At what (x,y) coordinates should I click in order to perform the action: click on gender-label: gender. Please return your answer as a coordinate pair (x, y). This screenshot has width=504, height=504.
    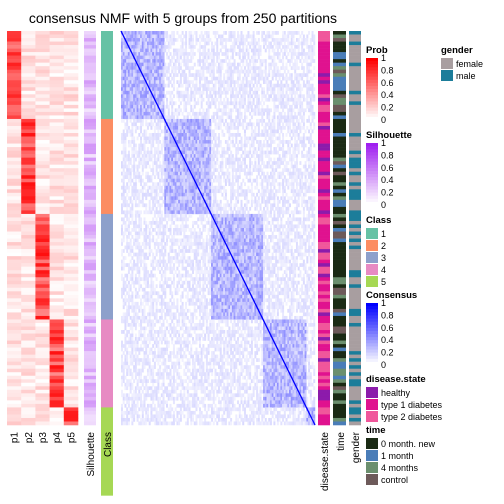
    Looking at the image, I should click on (356, 447).